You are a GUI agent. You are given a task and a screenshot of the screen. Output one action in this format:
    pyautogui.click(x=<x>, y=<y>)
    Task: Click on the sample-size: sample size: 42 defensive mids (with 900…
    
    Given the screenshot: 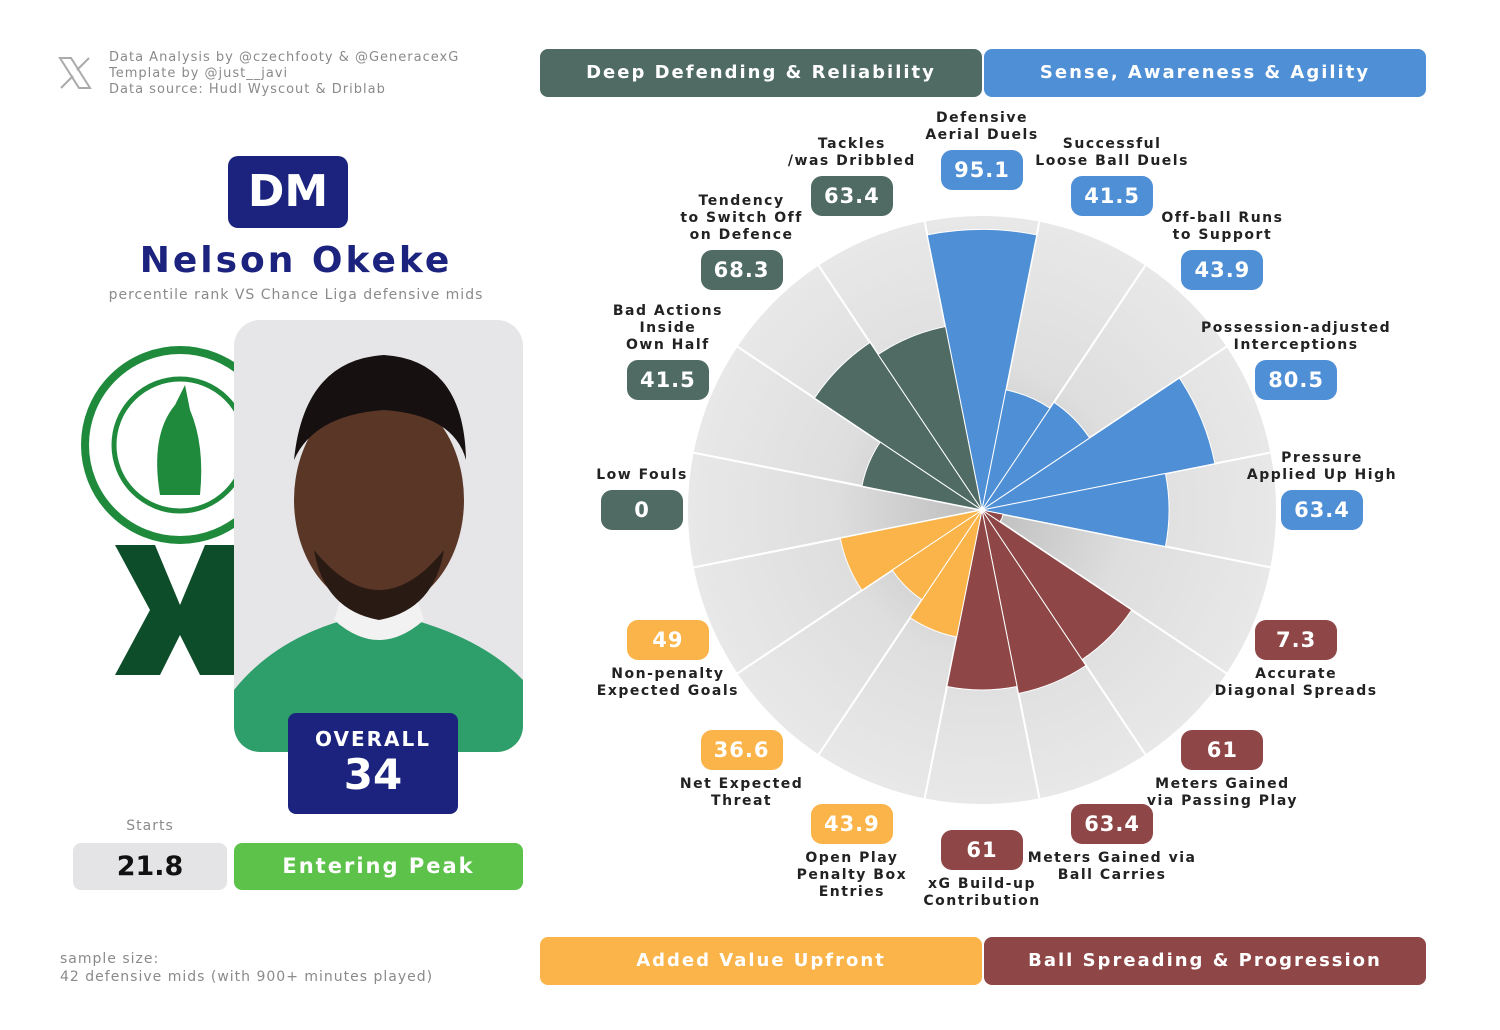 What is the action you would take?
    pyautogui.click(x=246, y=968)
    